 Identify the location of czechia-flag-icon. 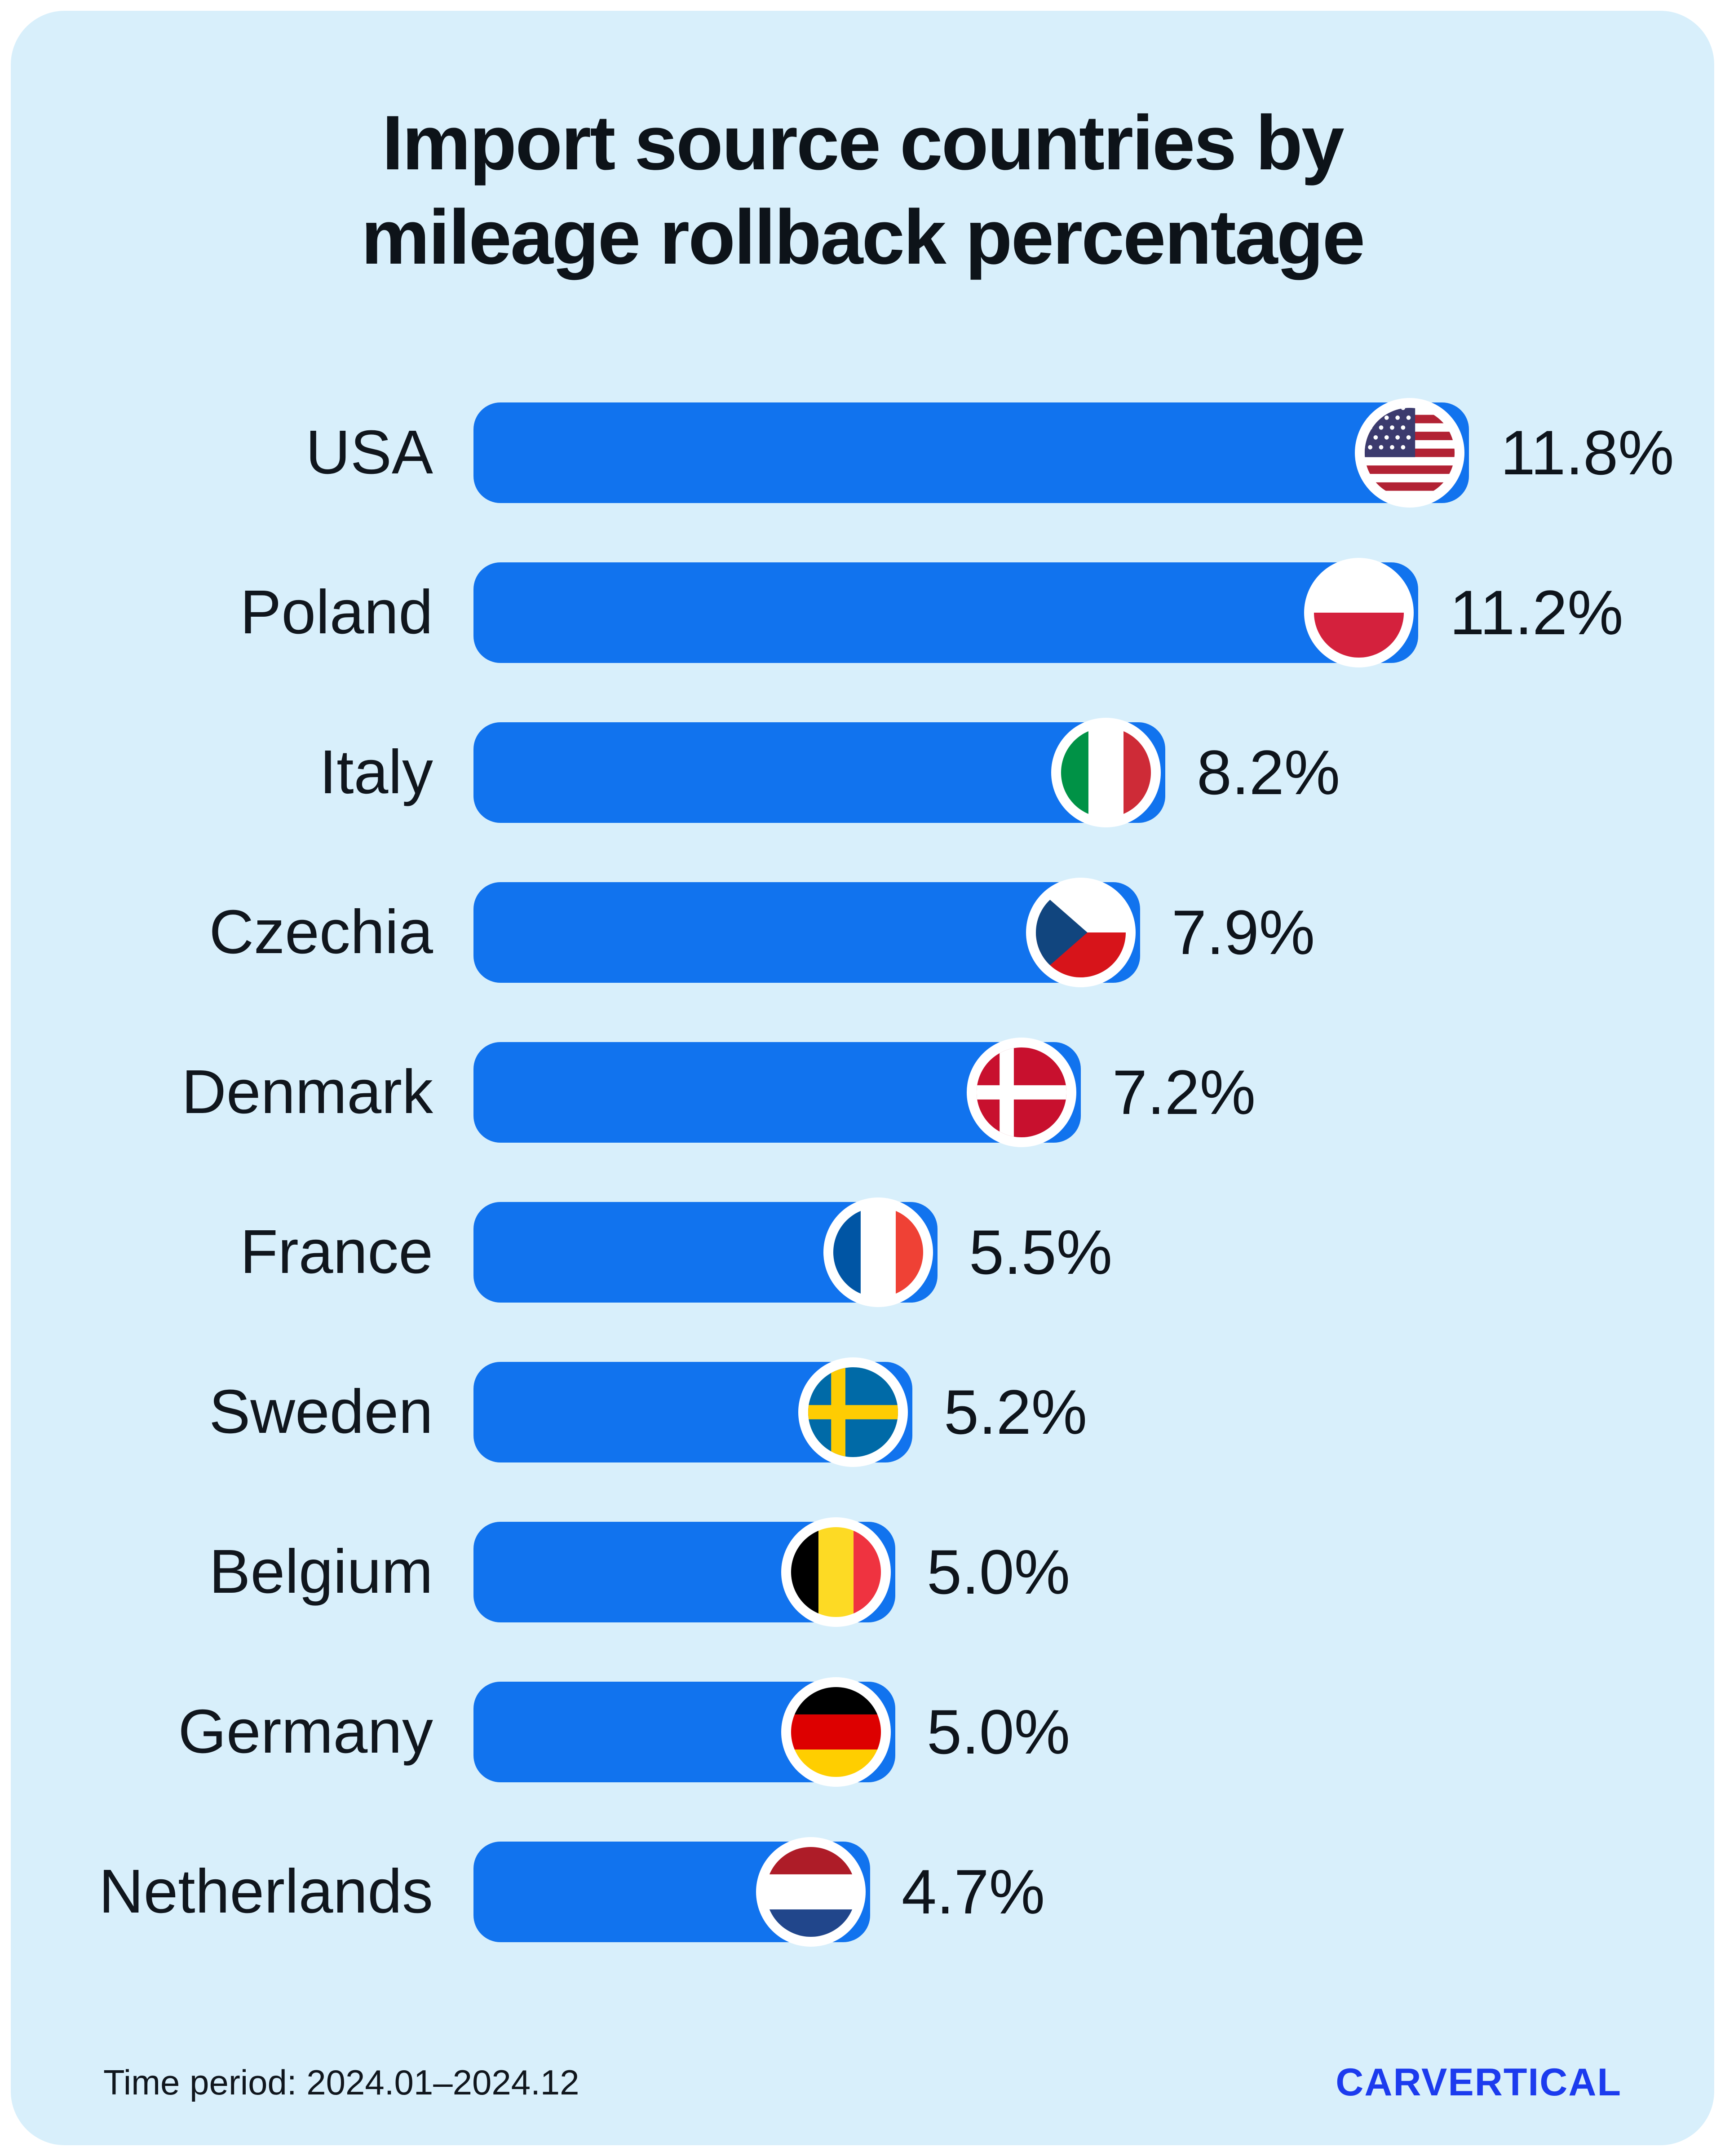
(1081, 932).